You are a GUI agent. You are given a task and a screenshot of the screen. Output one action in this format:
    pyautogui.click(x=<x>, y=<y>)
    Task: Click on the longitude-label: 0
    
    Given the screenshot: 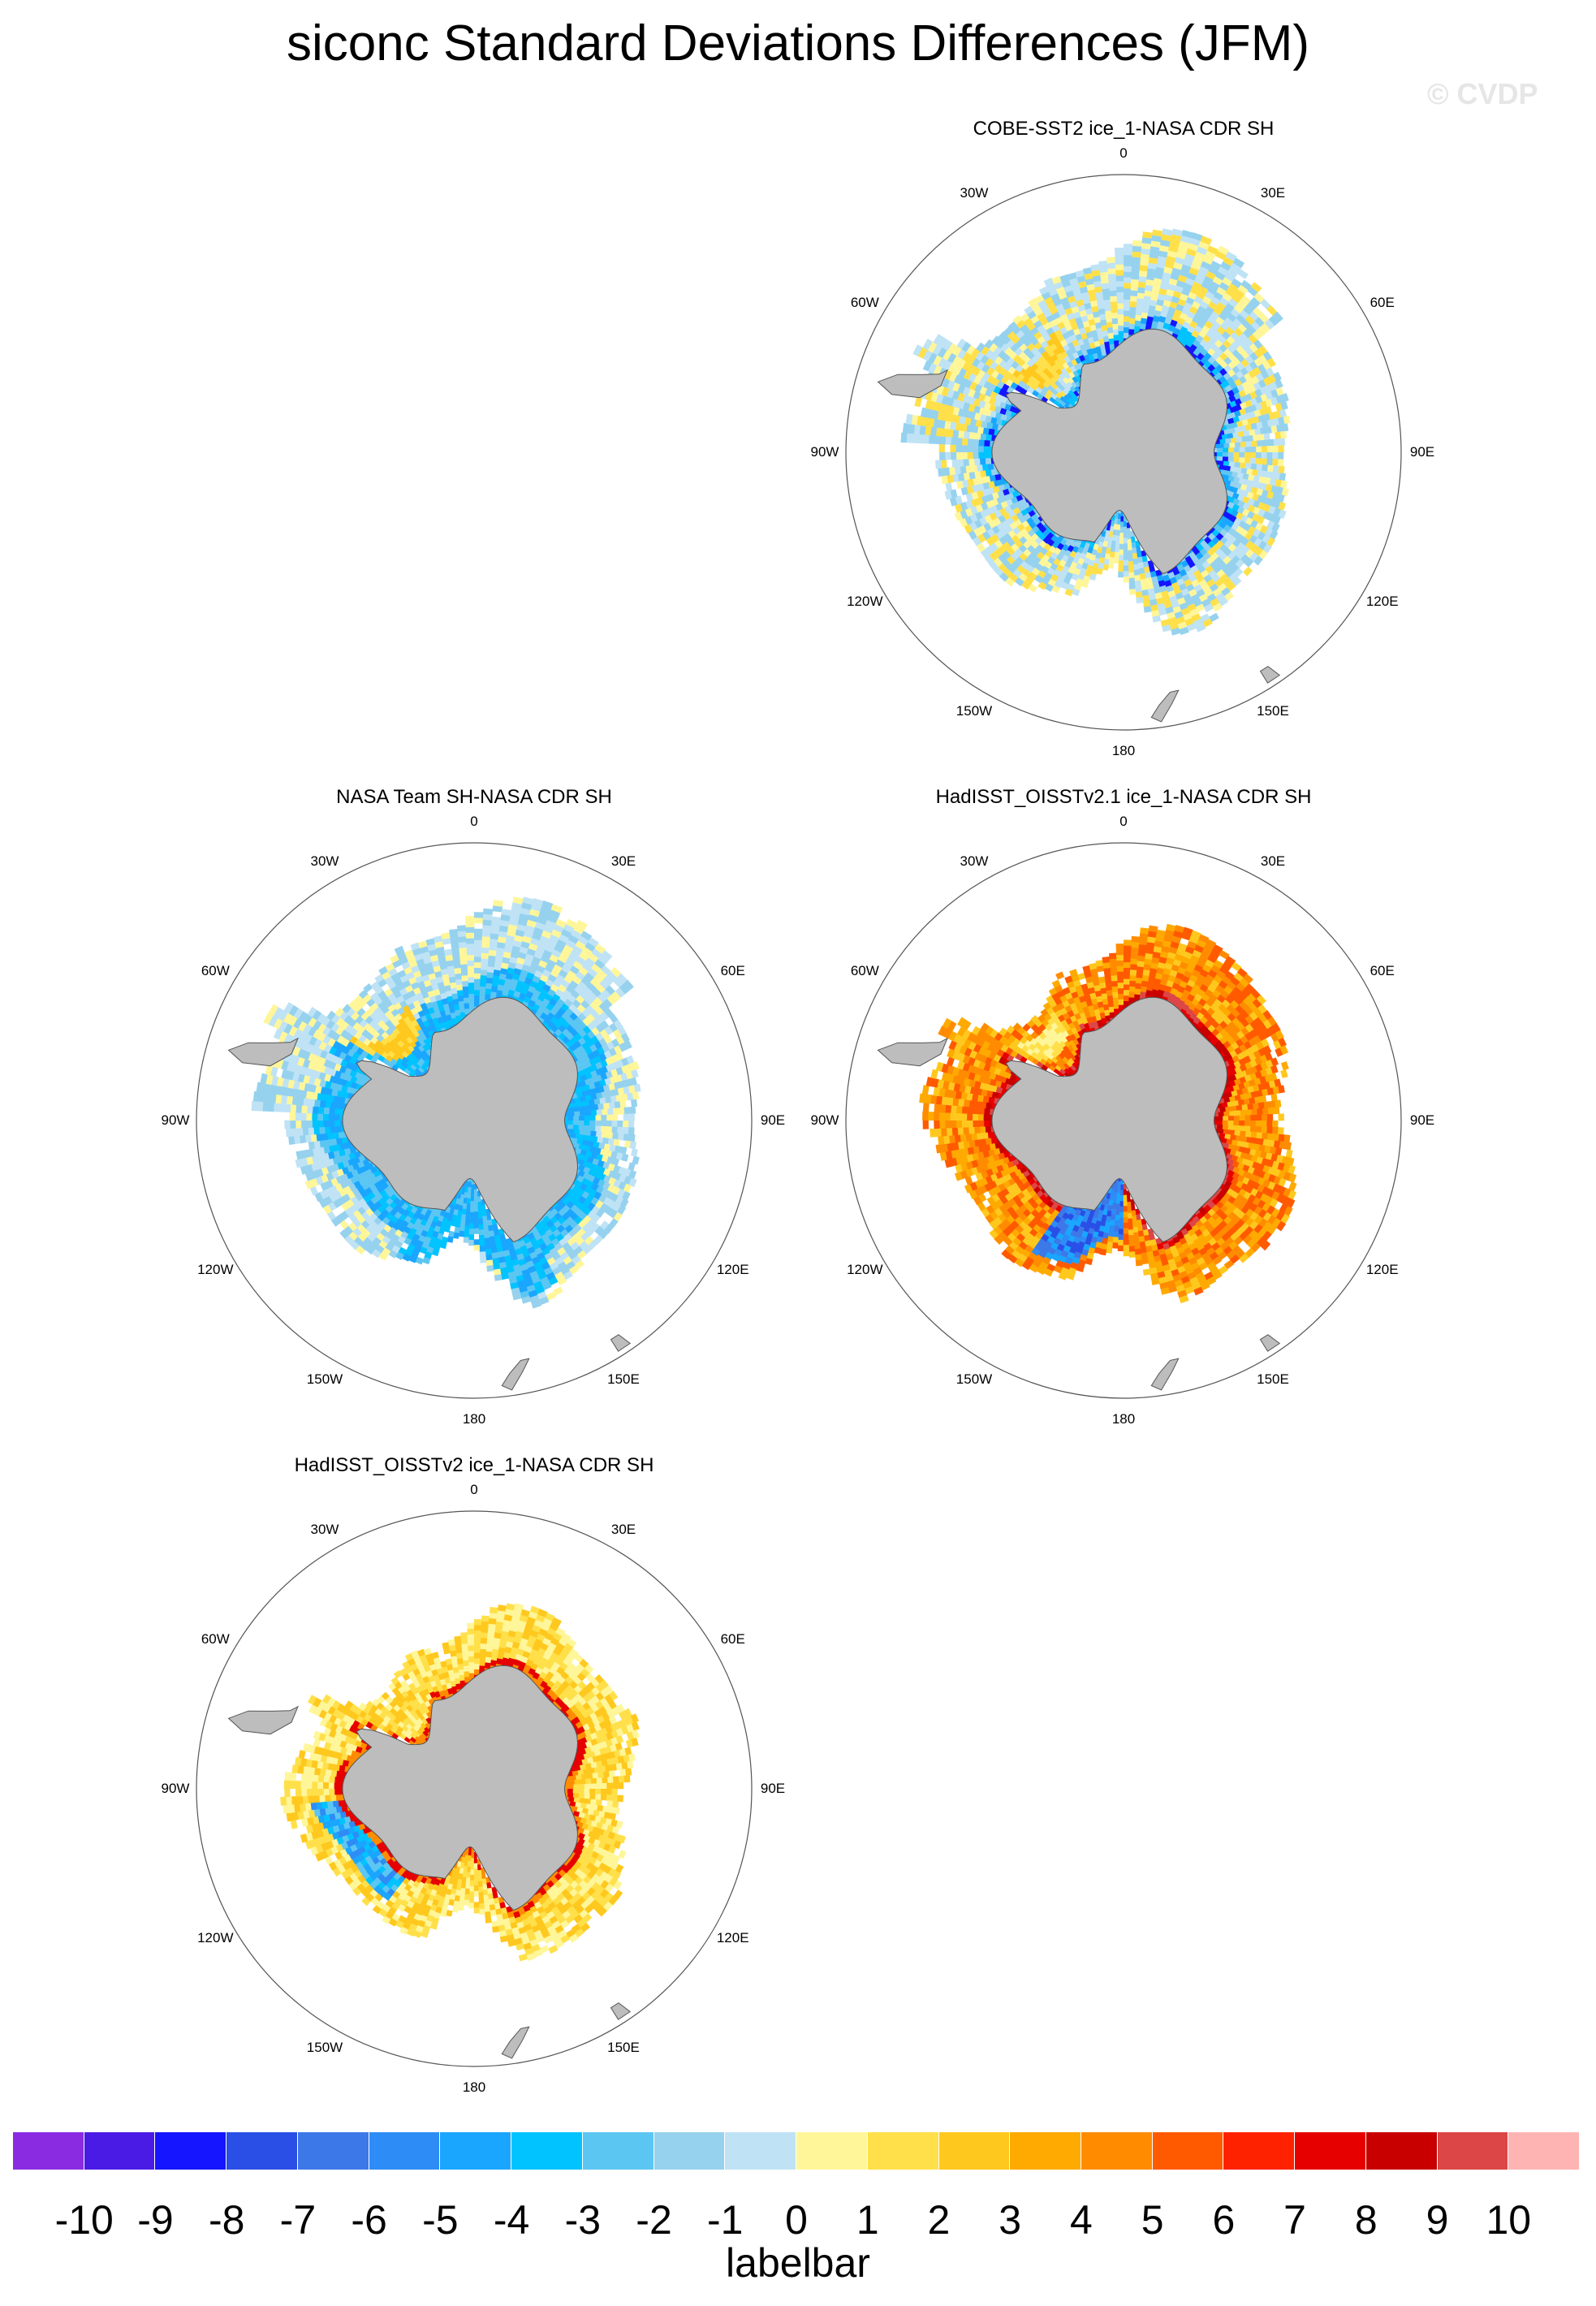 What is the action you would take?
    pyautogui.click(x=1123, y=153)
    